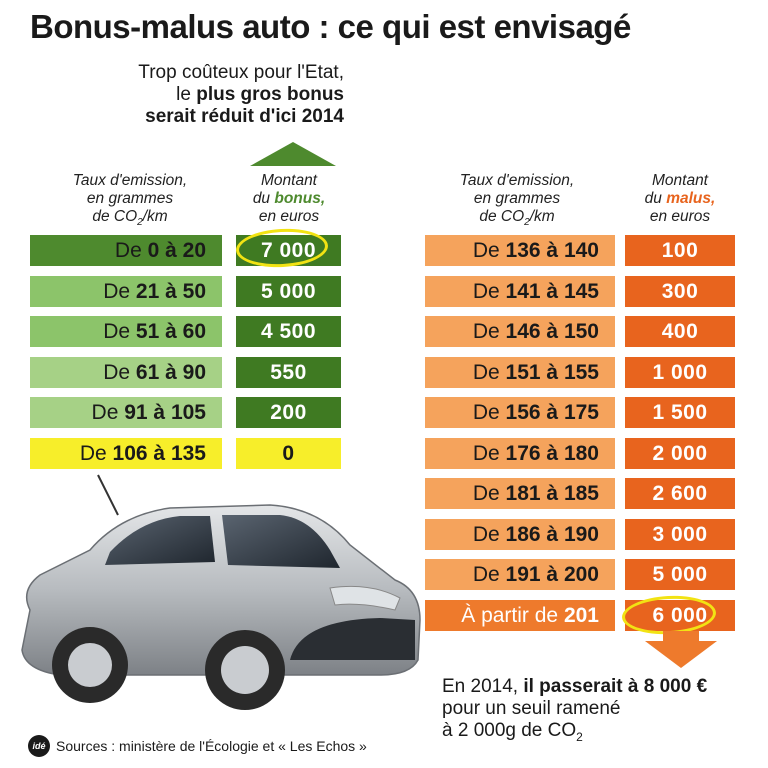  Describe the element at coordinates (39, 746) in the screenshot. I see `publisher-logo: idé` at that location.